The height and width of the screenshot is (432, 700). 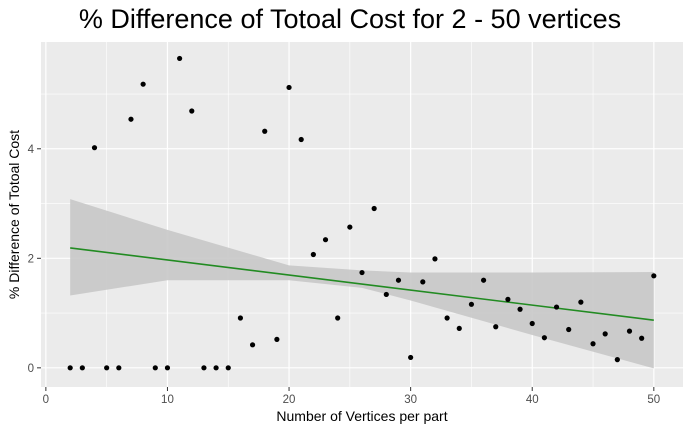 What do you see at coordinates (289, 400) in the screenshot?
I see `x-tick-label: 20` at bounding box center [289, 400].